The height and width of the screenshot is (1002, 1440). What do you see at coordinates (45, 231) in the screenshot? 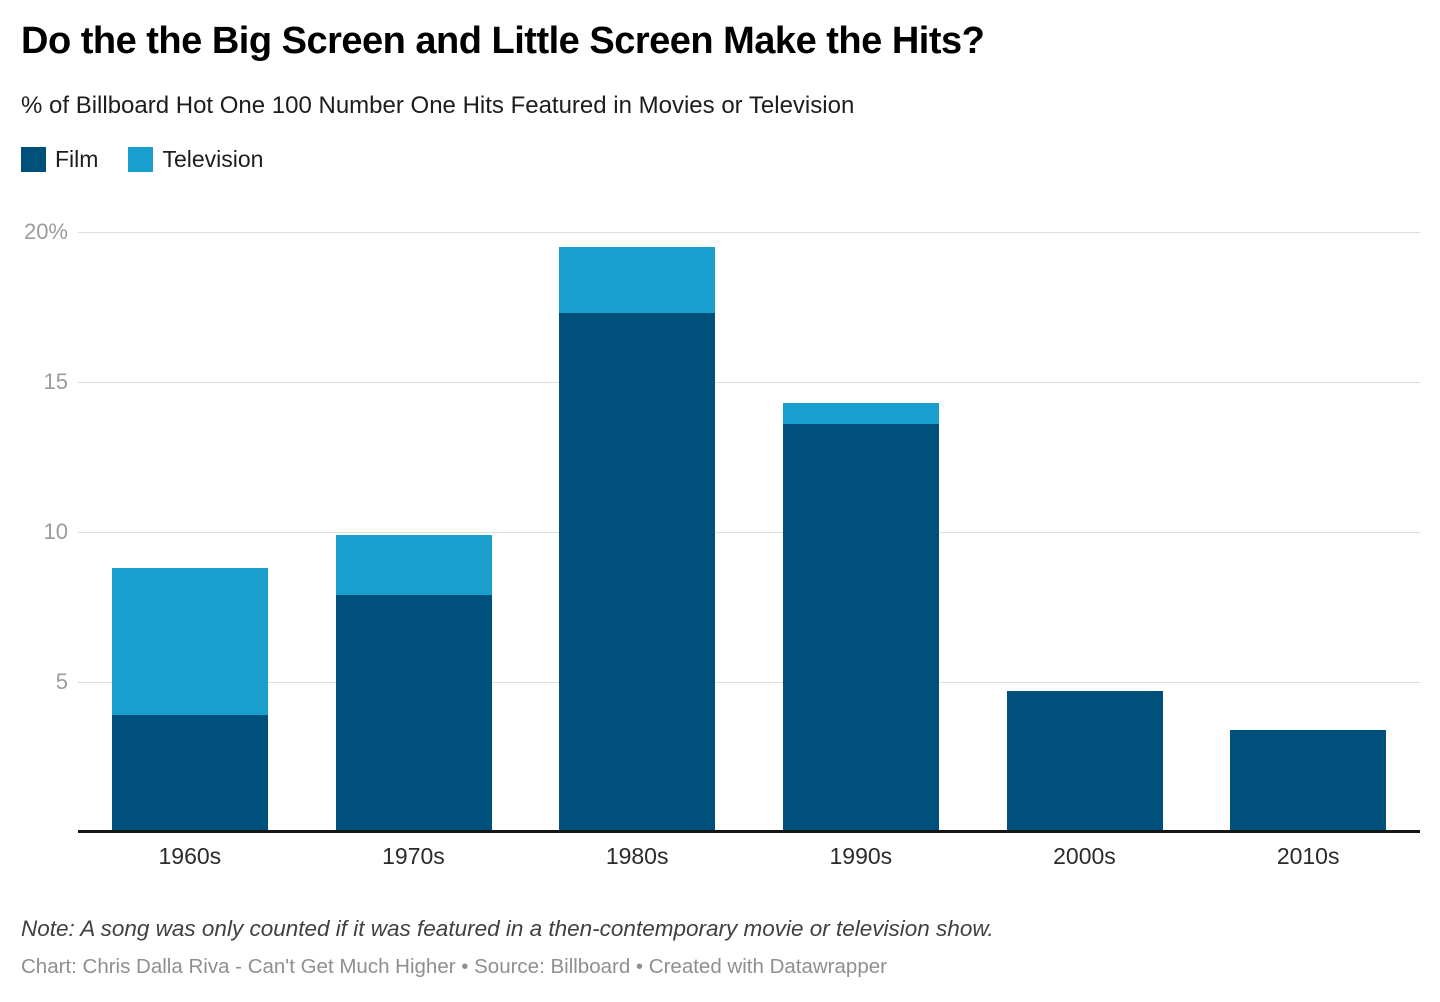
I see `y-tick-label: 20%` at bounding box center [45, 231].